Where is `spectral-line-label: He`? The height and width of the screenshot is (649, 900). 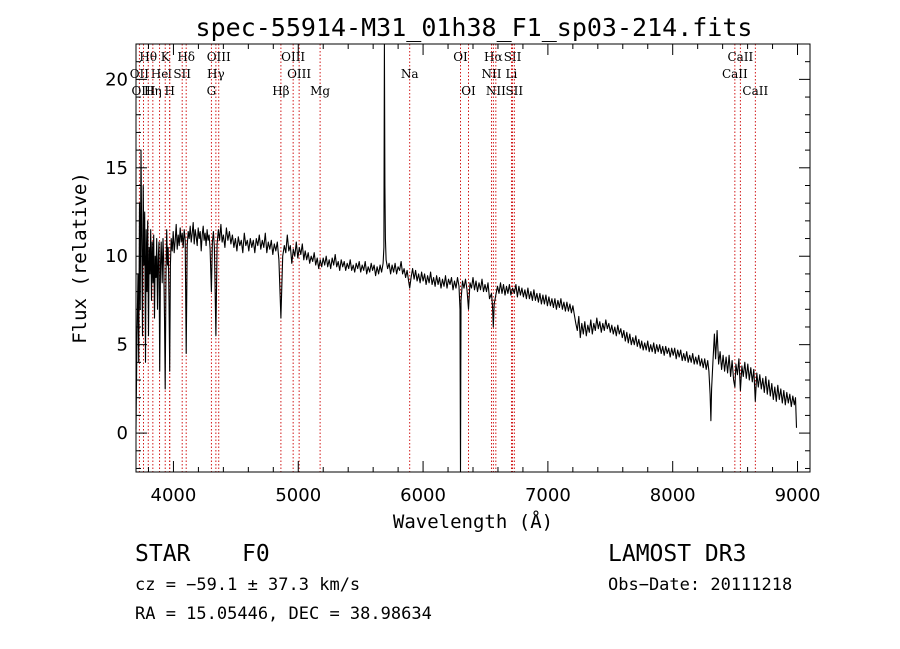
spectral-line-label: He is located at coordinates (160, 74).